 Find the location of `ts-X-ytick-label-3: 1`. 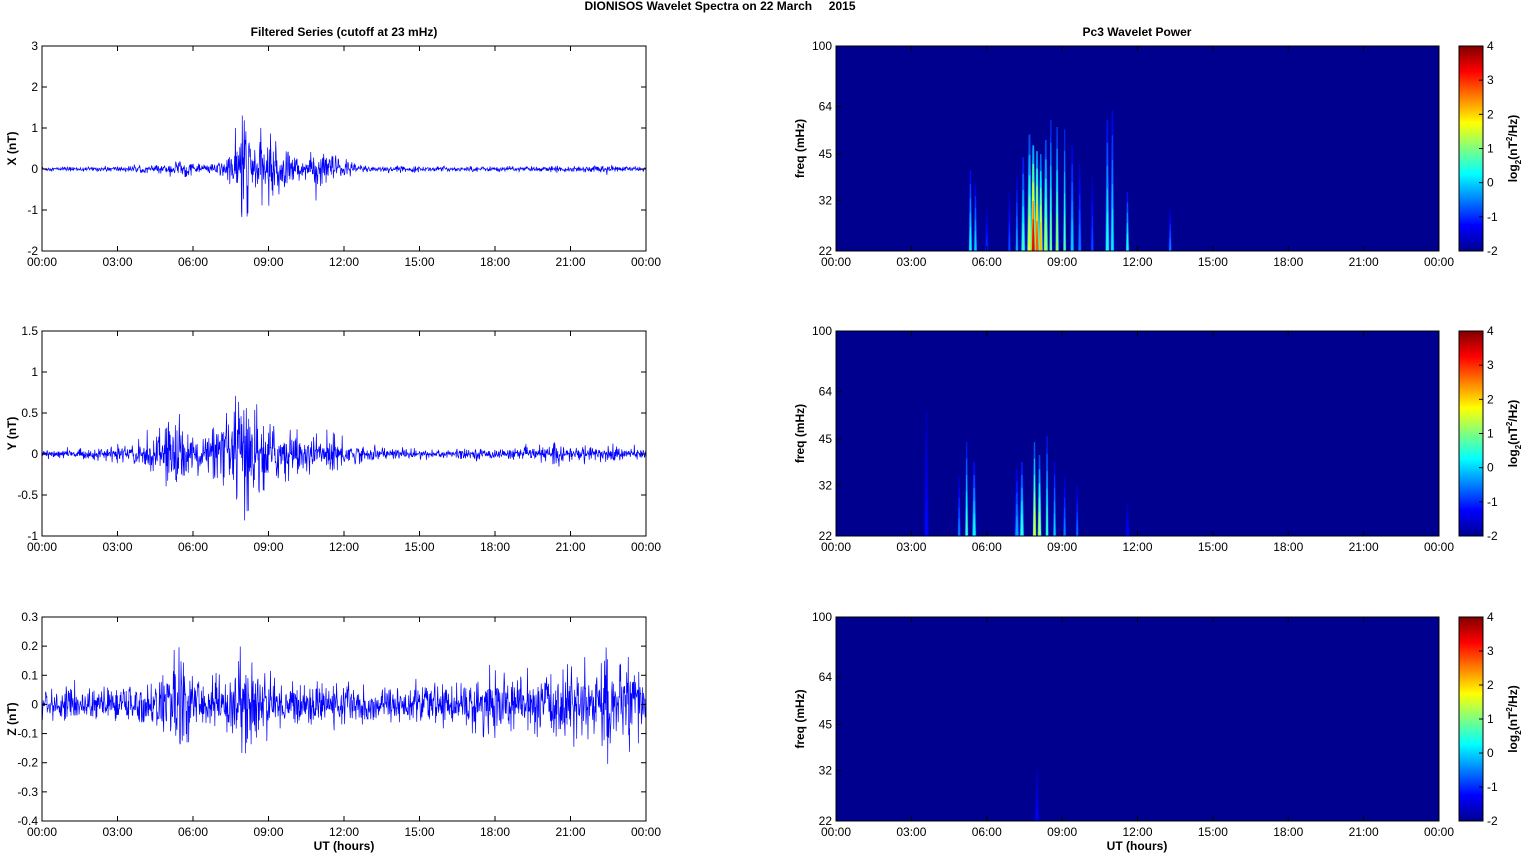

ts-X-ytick-label-3: 1 is located at coordinates (34, 128).